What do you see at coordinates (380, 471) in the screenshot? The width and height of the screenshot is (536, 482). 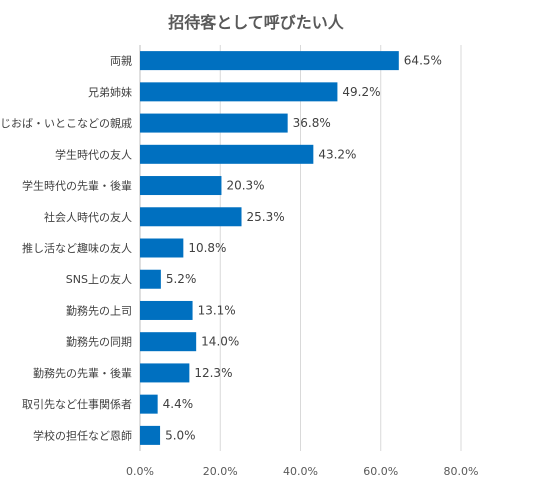 I see `x-tick-label: 60.0%` at bounding box center [380, 471].